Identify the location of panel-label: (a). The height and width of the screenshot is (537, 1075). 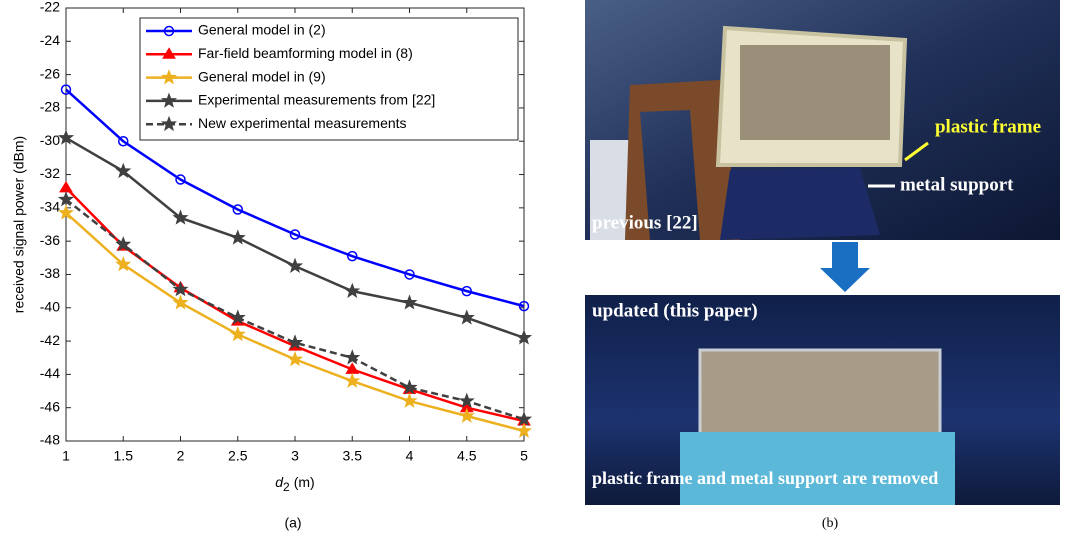
(292, 523).